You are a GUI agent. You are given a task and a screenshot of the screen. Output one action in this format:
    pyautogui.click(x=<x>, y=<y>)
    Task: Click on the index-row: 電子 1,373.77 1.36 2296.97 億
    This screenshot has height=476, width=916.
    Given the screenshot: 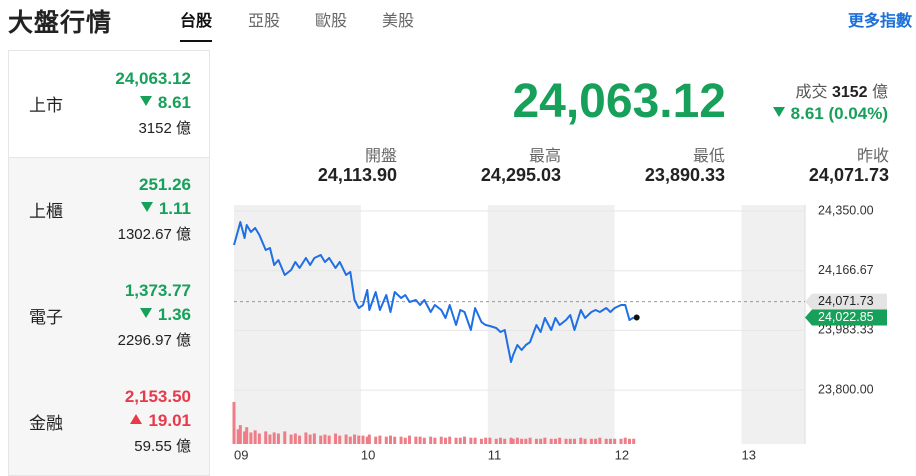 What is the action you would take?
    pyautogui.click(x=109, y=316)
    